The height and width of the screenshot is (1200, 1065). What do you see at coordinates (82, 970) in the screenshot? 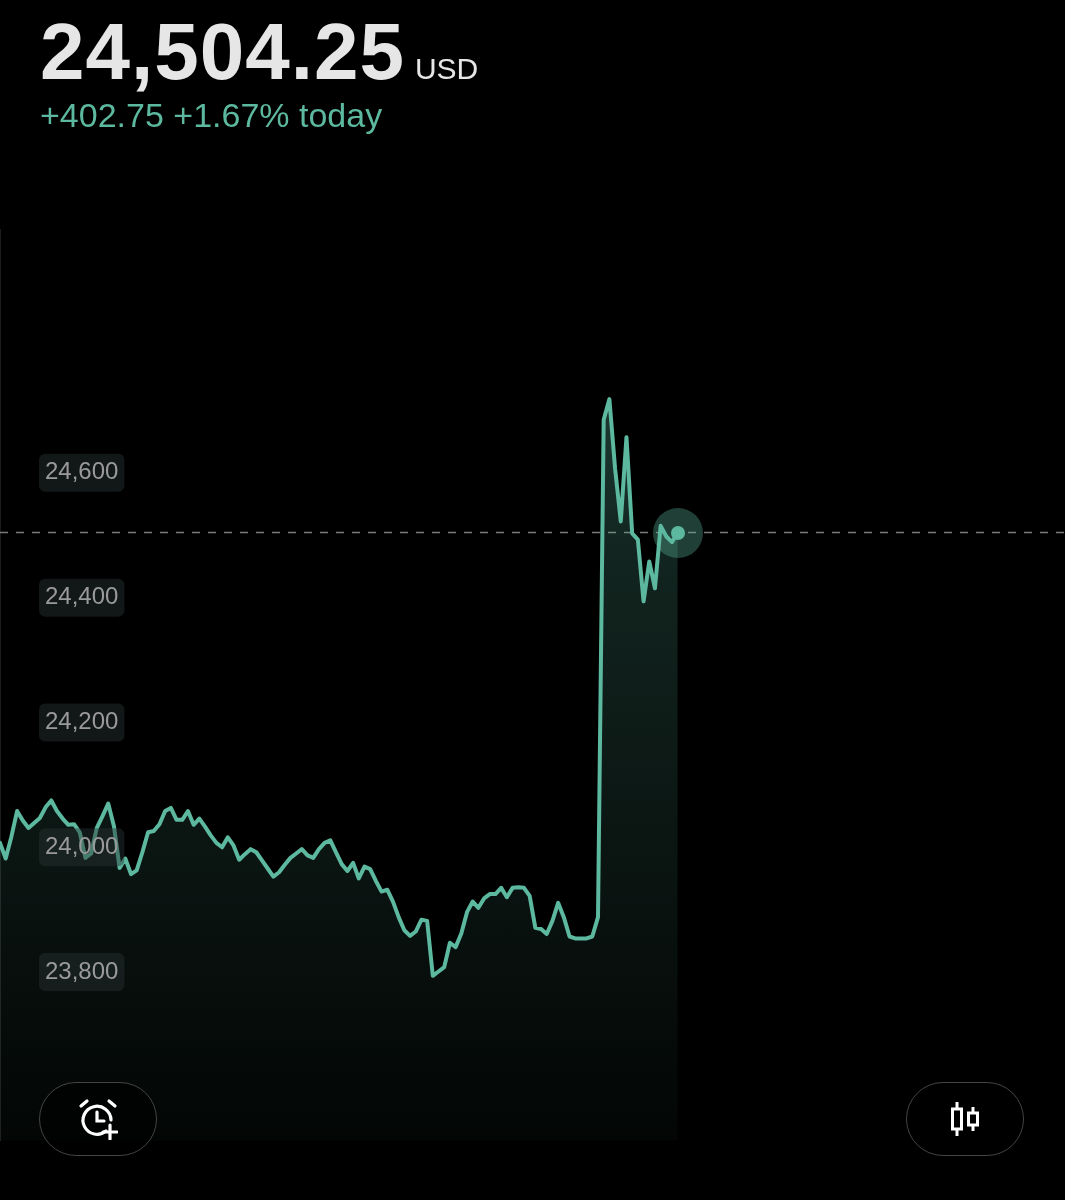
I see `y-tick-label: 23,800` at bounding box center [82, 970].